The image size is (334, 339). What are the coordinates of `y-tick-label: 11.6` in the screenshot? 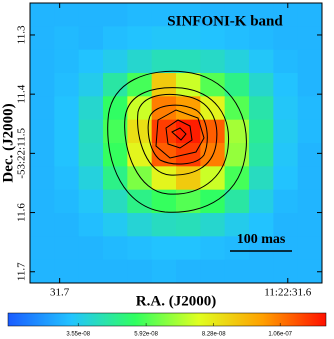 It's located at (22, 212).